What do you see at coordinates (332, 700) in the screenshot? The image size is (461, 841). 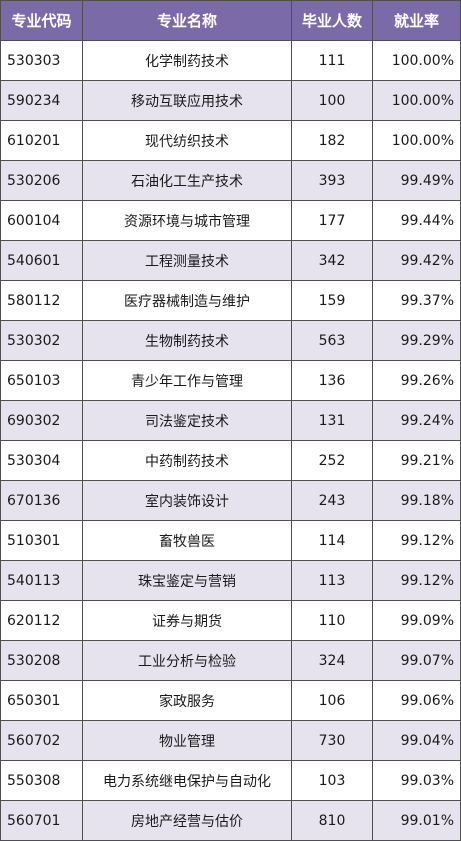 I see `cell-graduate-count: 106` at bounding box center [332, 700].